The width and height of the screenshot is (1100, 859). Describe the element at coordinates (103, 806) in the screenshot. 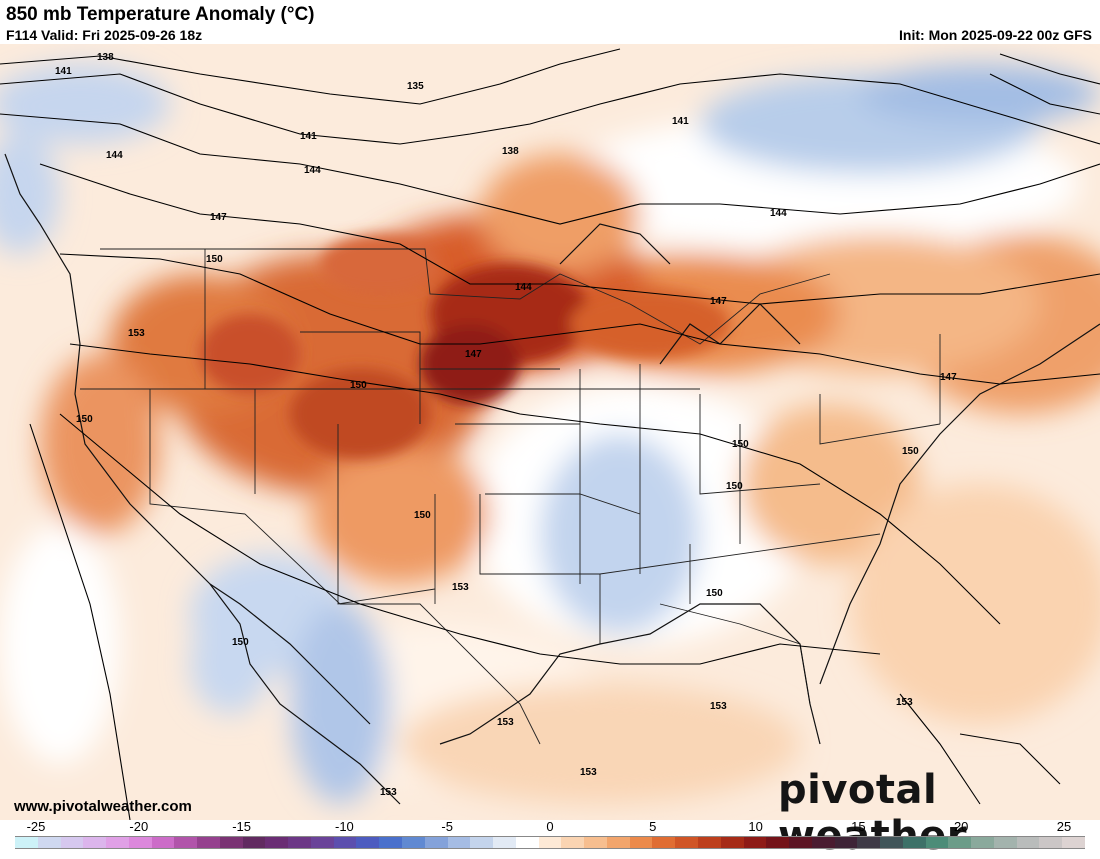

I see `website-url: www.pivotalweather.com` at that location.